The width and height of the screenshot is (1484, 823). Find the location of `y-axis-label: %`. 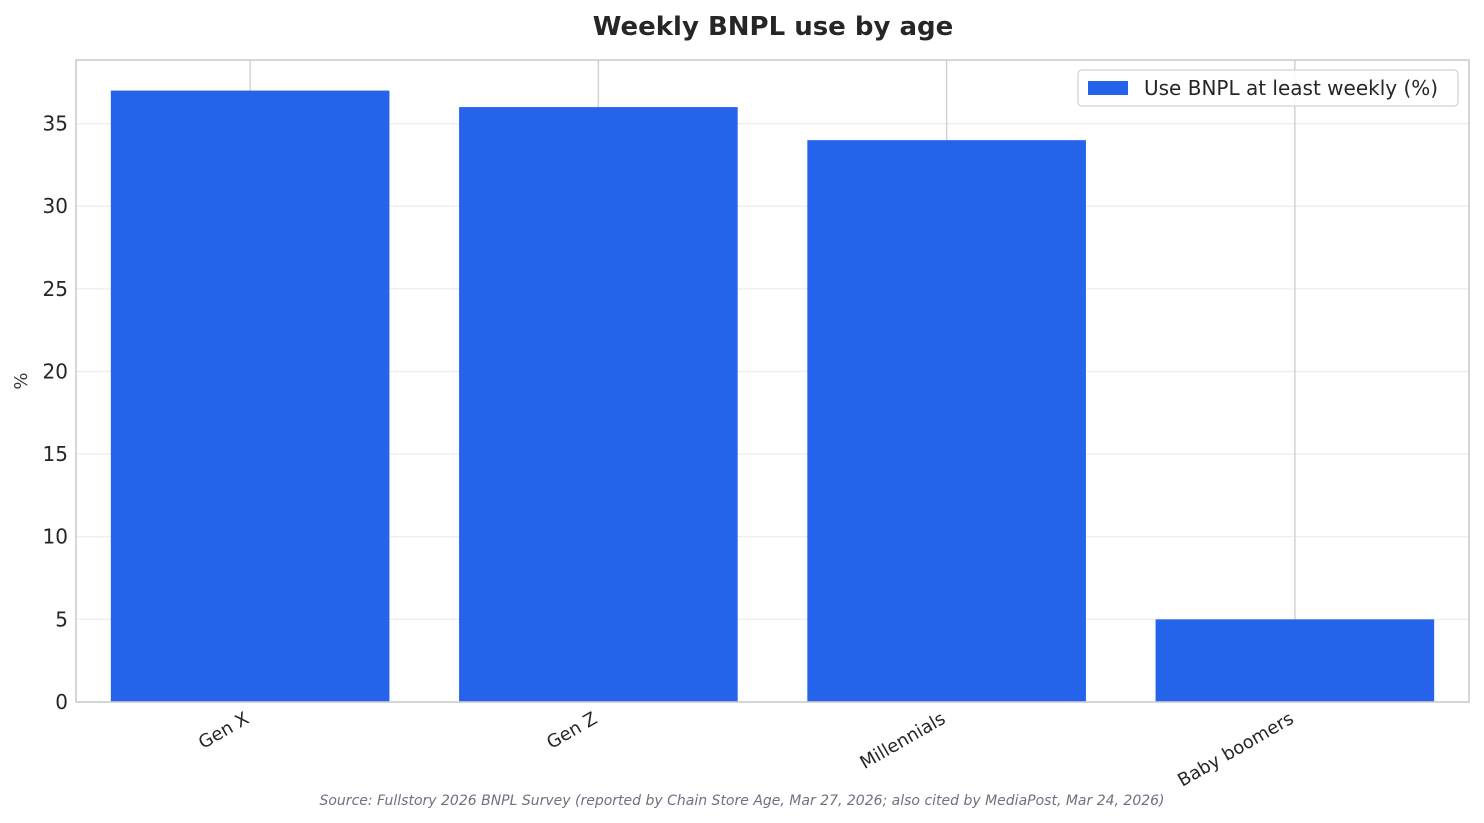

y-axis-label: % is located at coordinates (21, 380).